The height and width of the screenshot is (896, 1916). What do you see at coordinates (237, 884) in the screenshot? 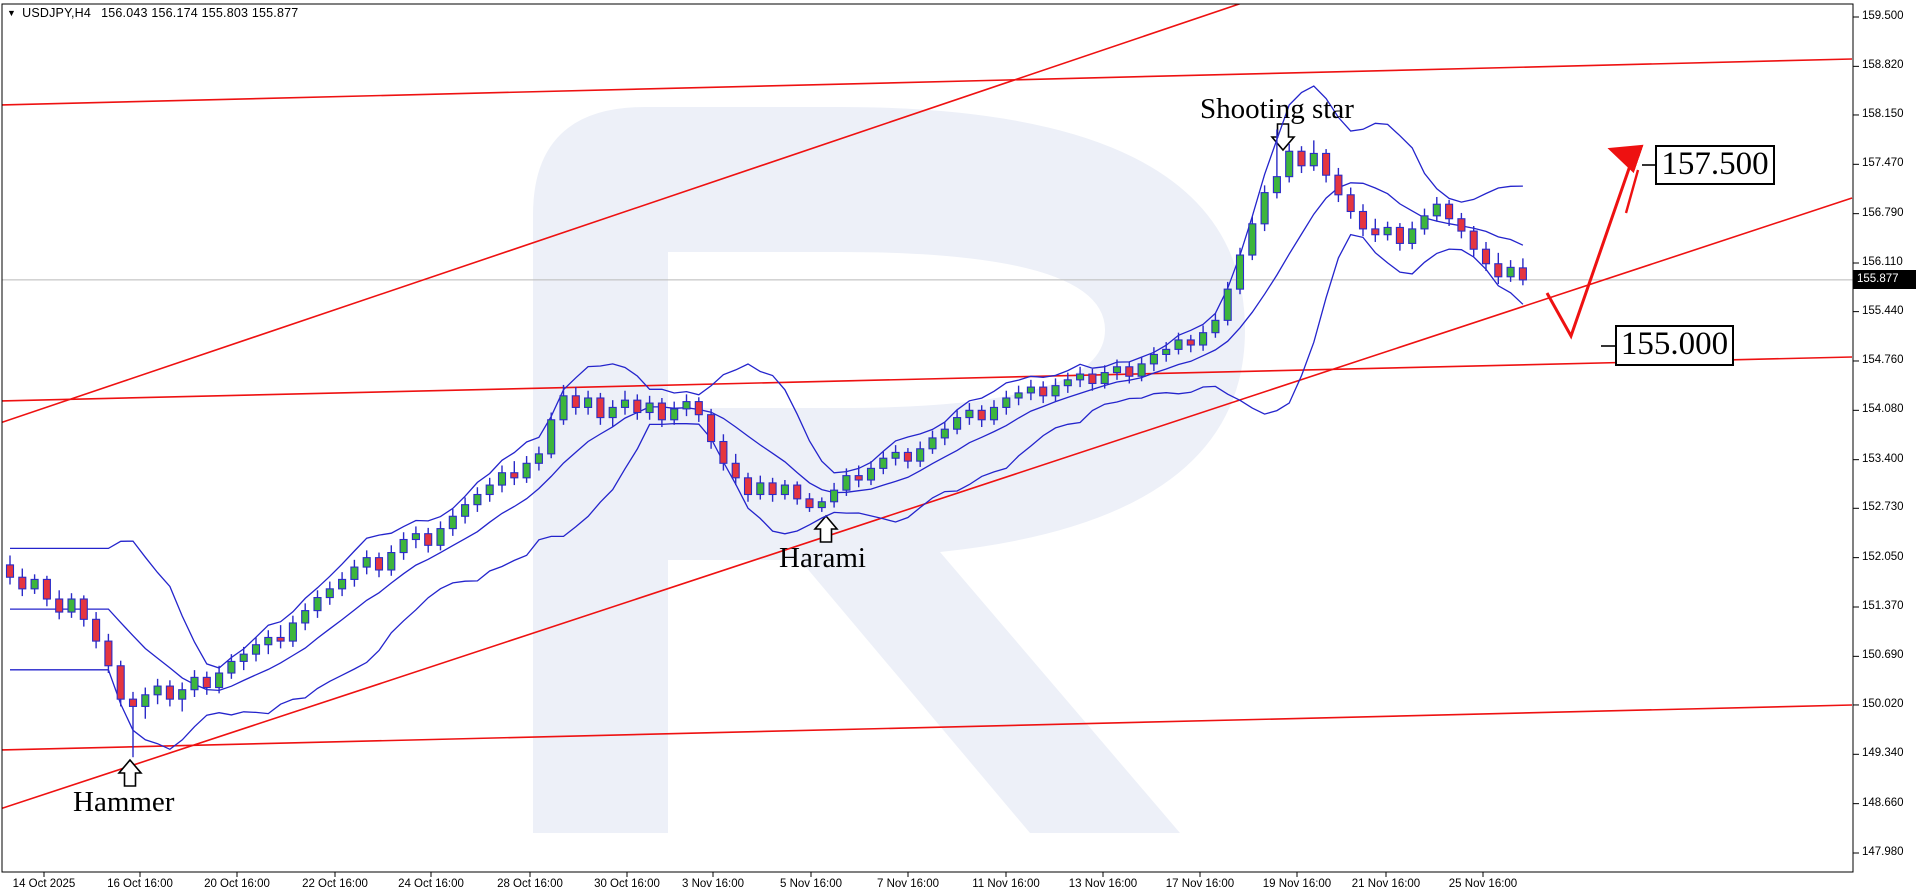
I see `time-axis-label: 20 Oct 16:00` at bounding box center [237, 884].